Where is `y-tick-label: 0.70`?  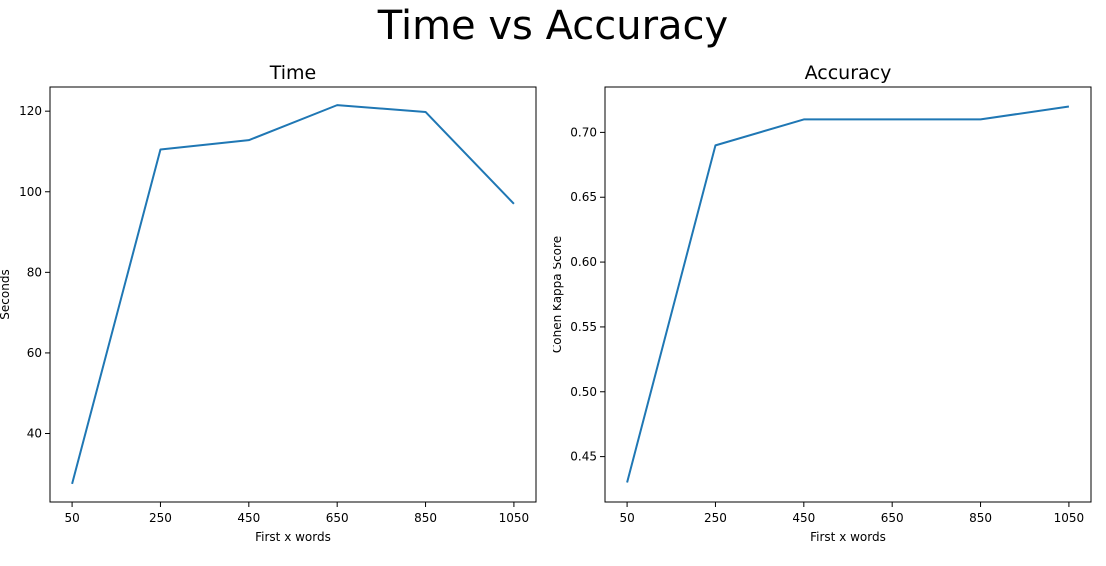
y-tick-label: 0.70 is located at coordinates (583, 132).